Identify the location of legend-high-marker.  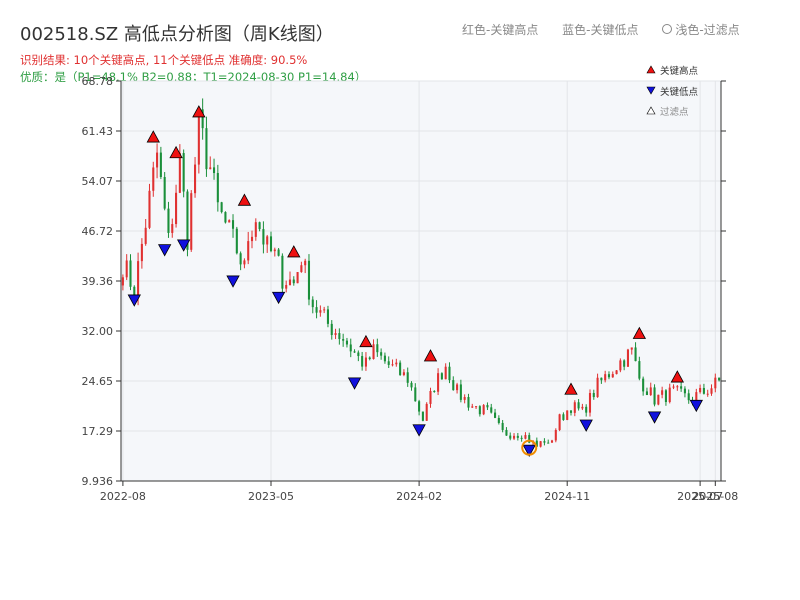
(651, 69).